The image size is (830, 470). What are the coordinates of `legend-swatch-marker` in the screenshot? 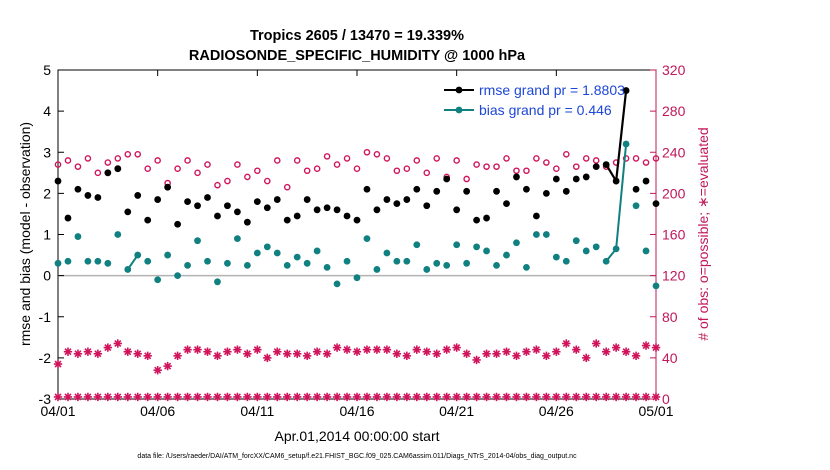 It's located at (459, 90).